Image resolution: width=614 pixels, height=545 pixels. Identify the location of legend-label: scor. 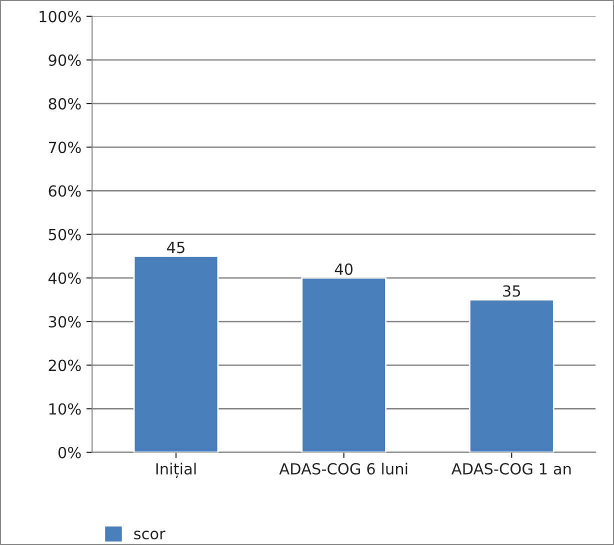
(150, 535).